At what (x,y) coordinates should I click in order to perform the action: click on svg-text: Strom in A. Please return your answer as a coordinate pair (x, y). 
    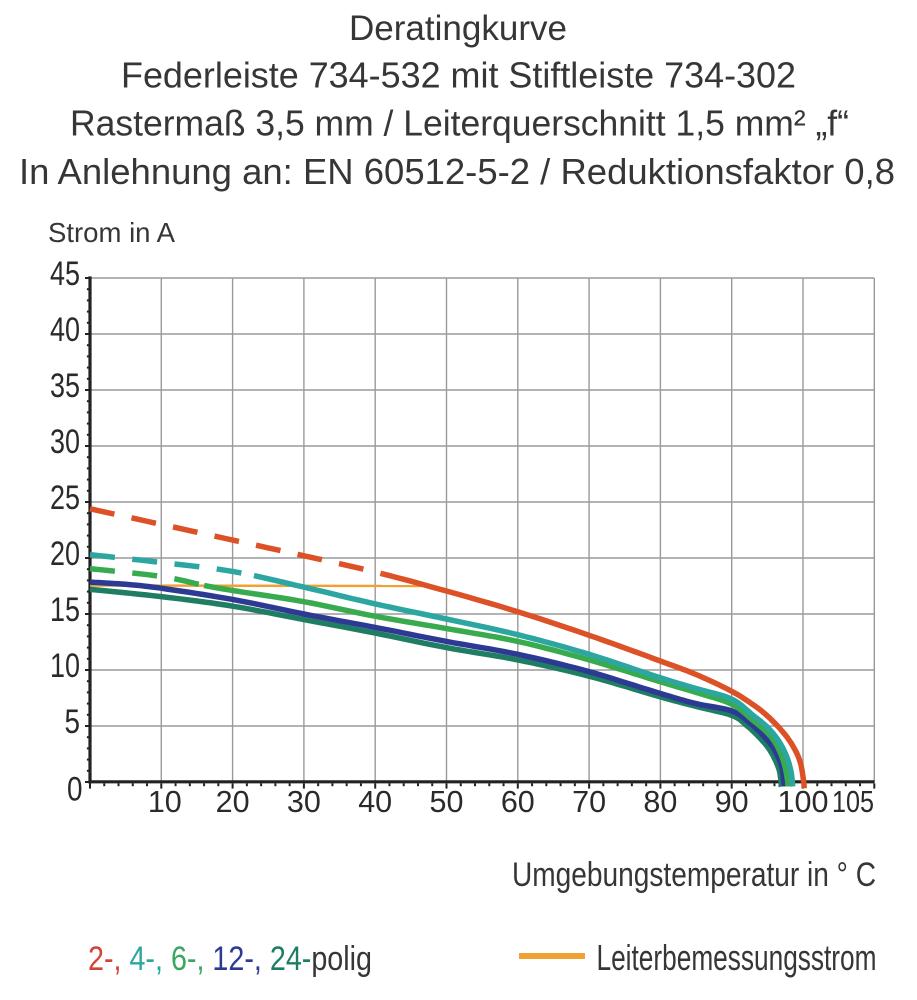
    Looking at the image, I should click on (111, 232).